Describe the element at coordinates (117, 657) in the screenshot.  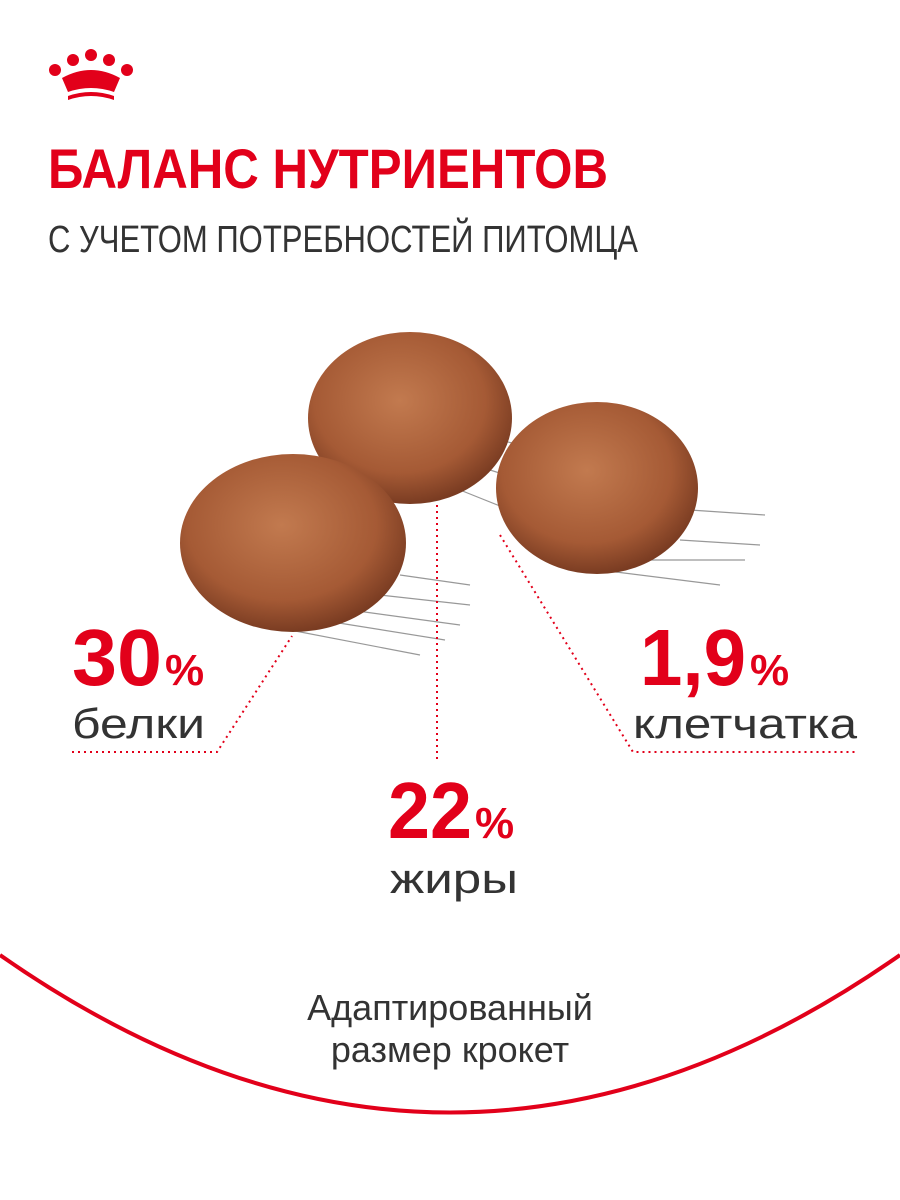
I see `nutrient-value: 30` at that location.